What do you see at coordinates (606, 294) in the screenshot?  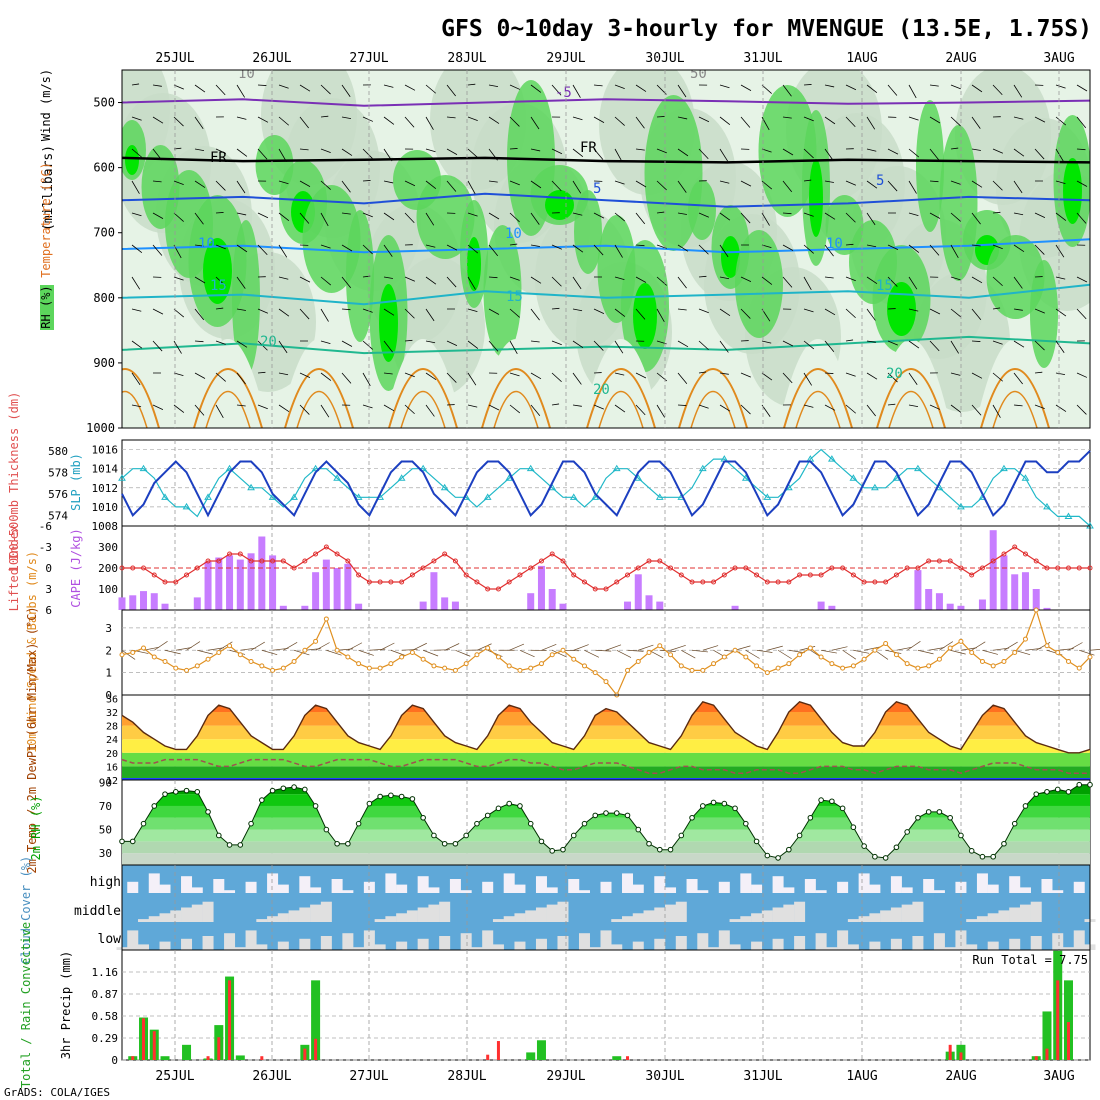 I see `temp-15-contour` at bounding box center [606, 294].